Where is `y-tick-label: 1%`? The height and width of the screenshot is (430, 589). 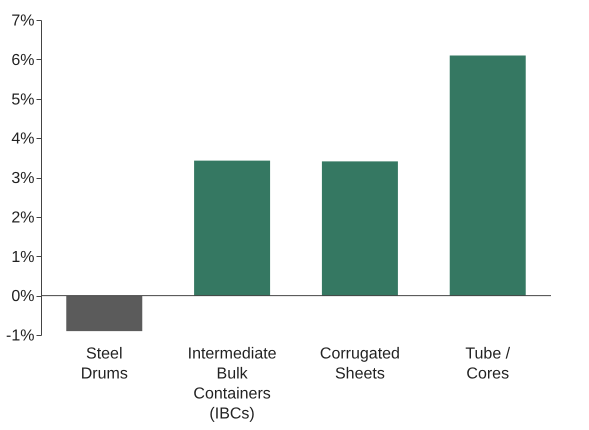
y-tick-label: 1% is located at coordinates (22, 257).